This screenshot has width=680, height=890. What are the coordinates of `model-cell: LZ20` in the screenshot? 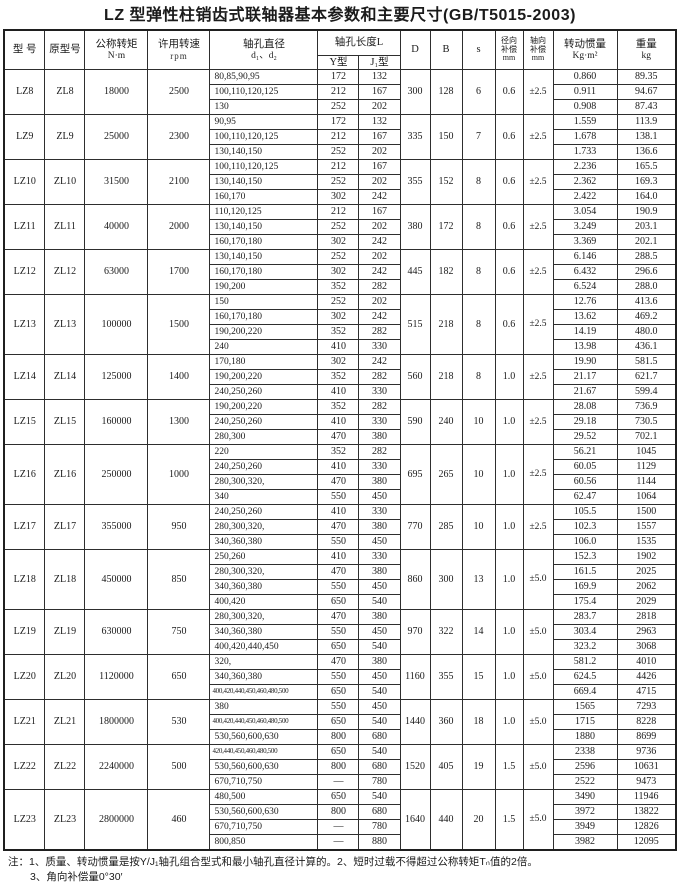 It's located at (24, 677).